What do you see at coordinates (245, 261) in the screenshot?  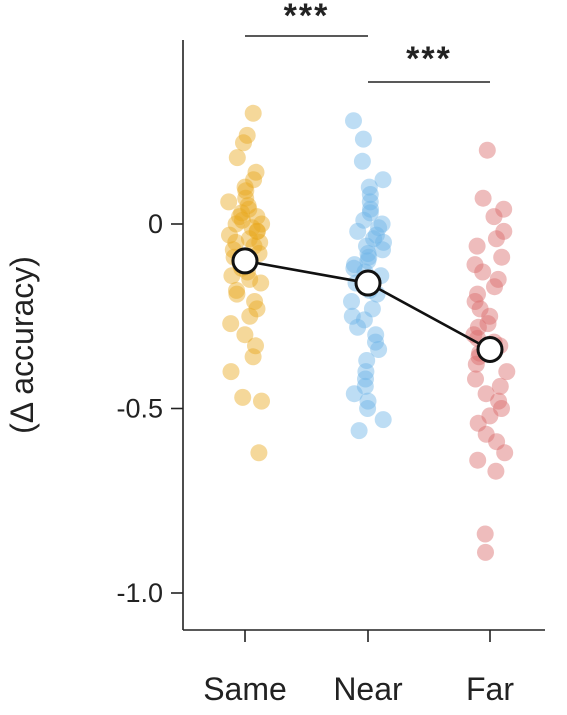 I see `mean-marker-same` at bounding box center [245, 261].